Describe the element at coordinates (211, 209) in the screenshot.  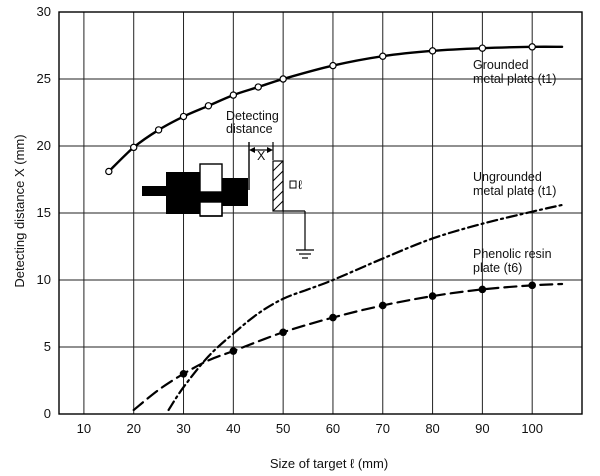
I see `sensor-lower-white-block` at that location.